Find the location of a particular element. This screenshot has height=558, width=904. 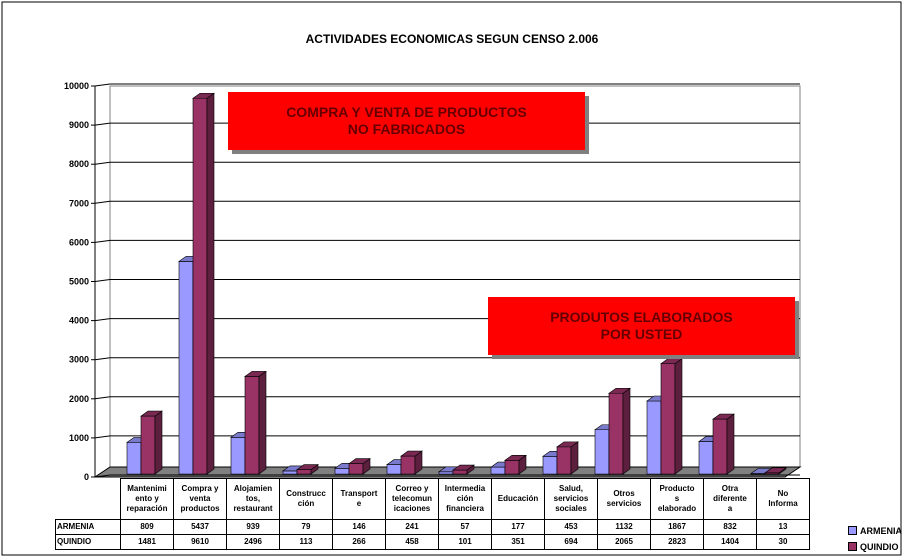

table-value: 113 is located at coordinates (306, 542).